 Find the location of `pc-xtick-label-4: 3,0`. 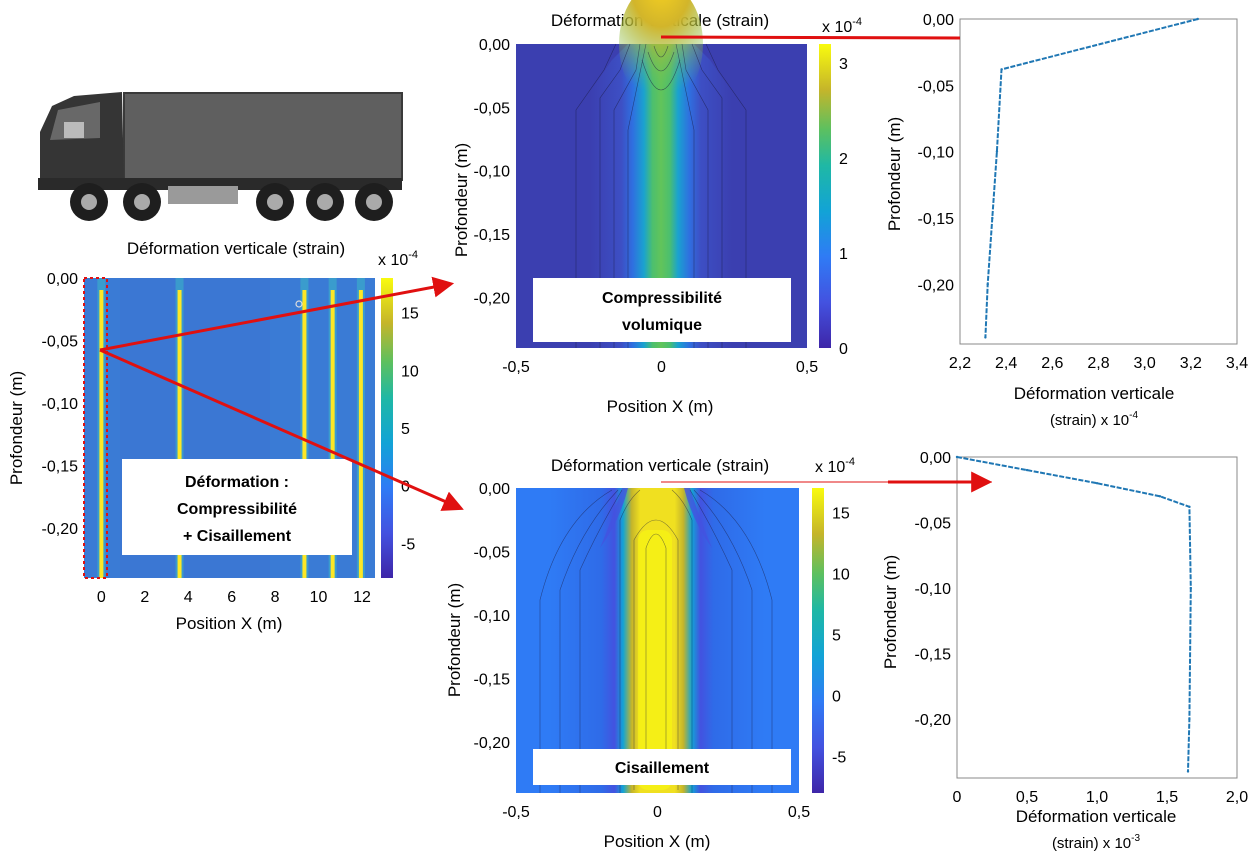

pc-xtick-label-4: 3,0 is located at coordinates (1145, 363).